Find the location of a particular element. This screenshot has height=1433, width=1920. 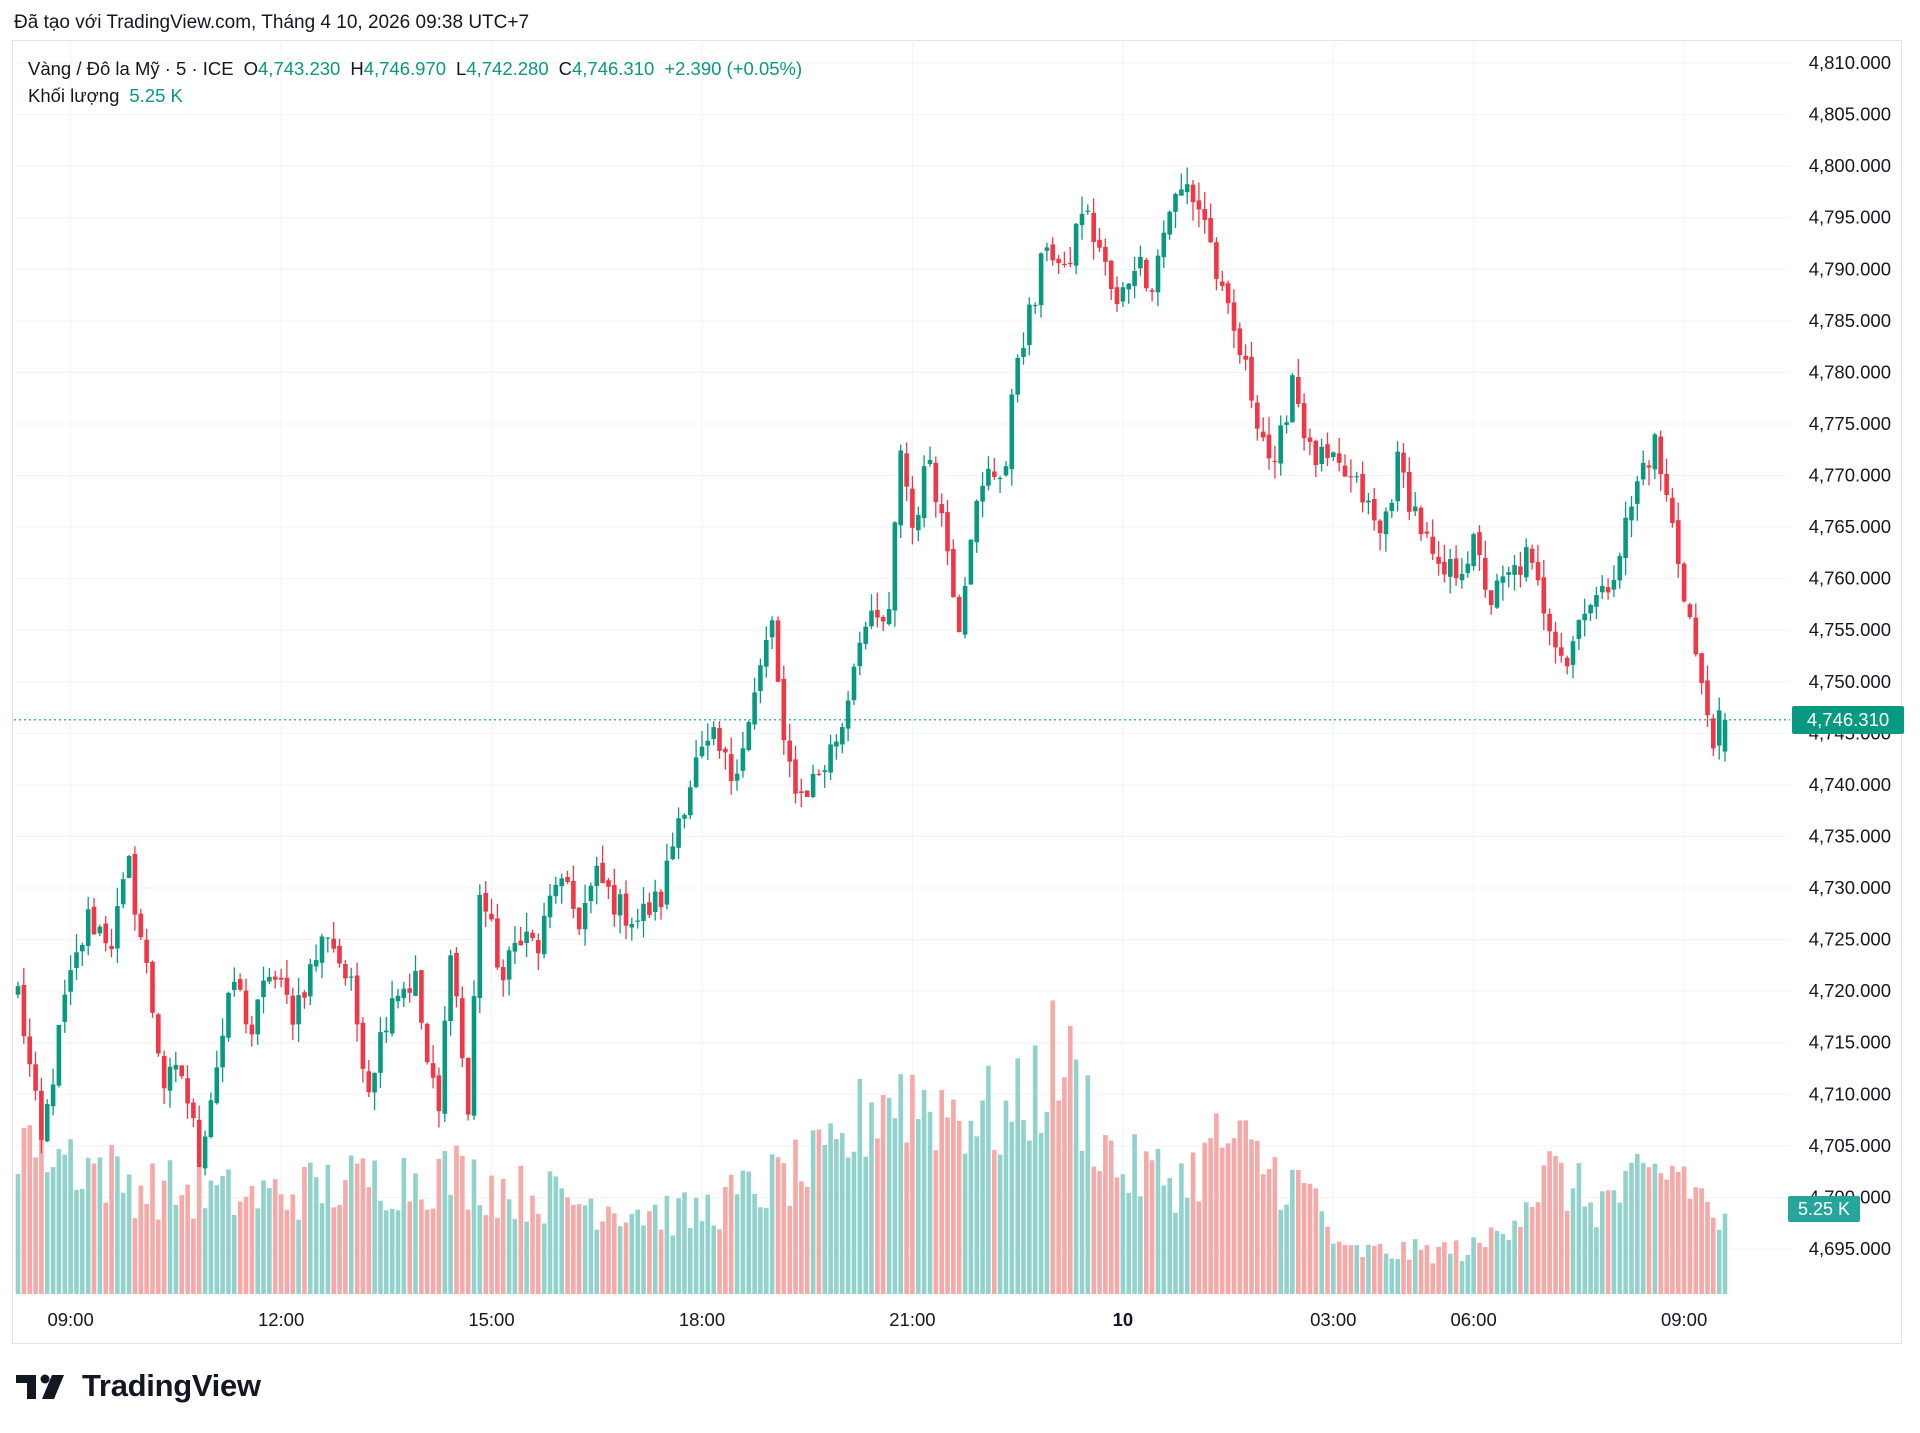

time-tick-label: 18:00 is located at coordinates (702, 1319).